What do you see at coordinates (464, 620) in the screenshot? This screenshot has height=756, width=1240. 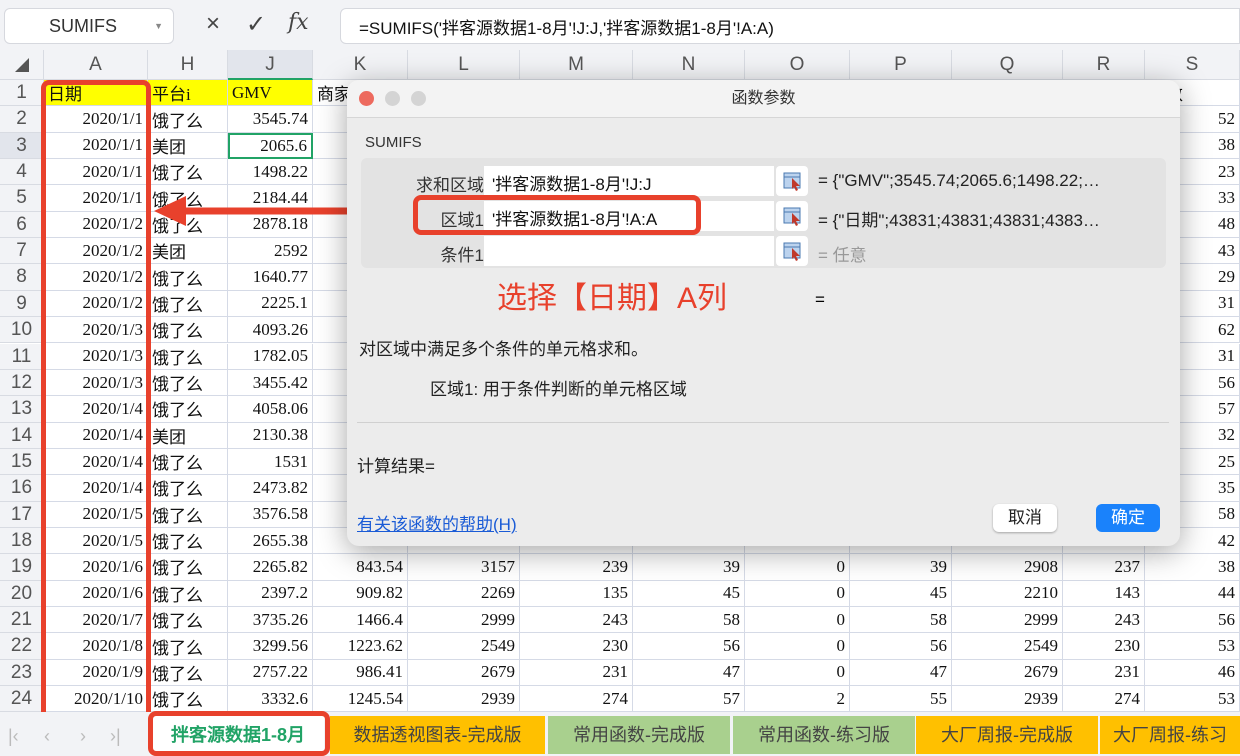 I see `cell-L21: 2999` at bounding box center [464, 620].